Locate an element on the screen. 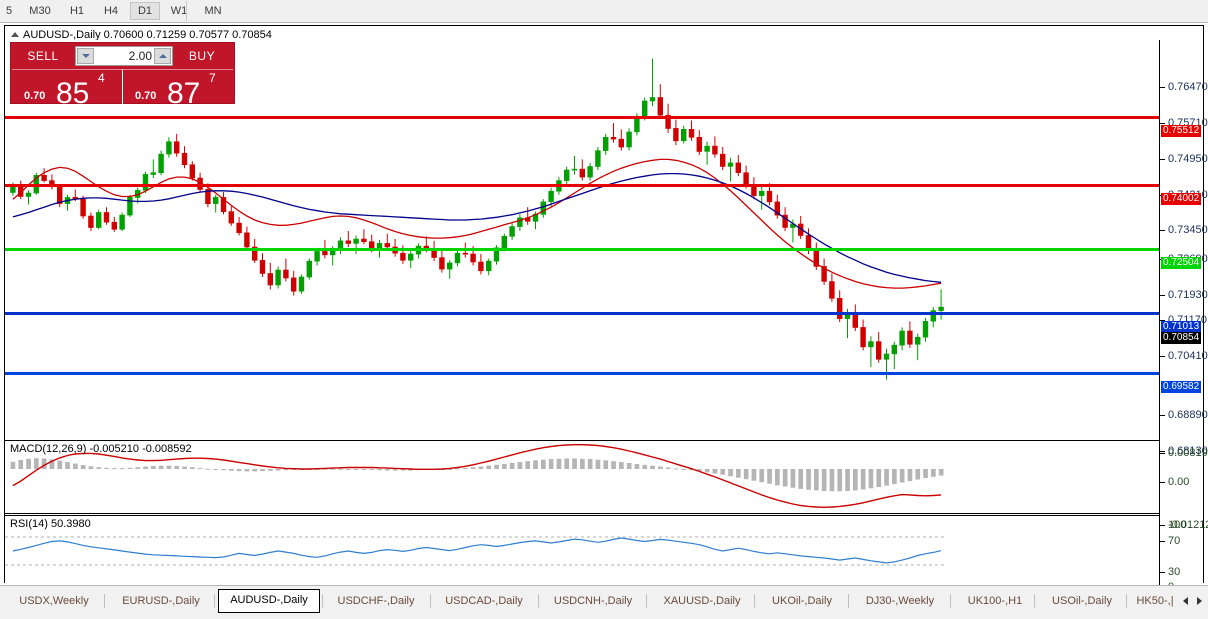 This screenshot has height=619, width=1208. one-click-trading-panel: SELL 2.00 BUY 0.70 85 4 is located at coordinates (122, 75).